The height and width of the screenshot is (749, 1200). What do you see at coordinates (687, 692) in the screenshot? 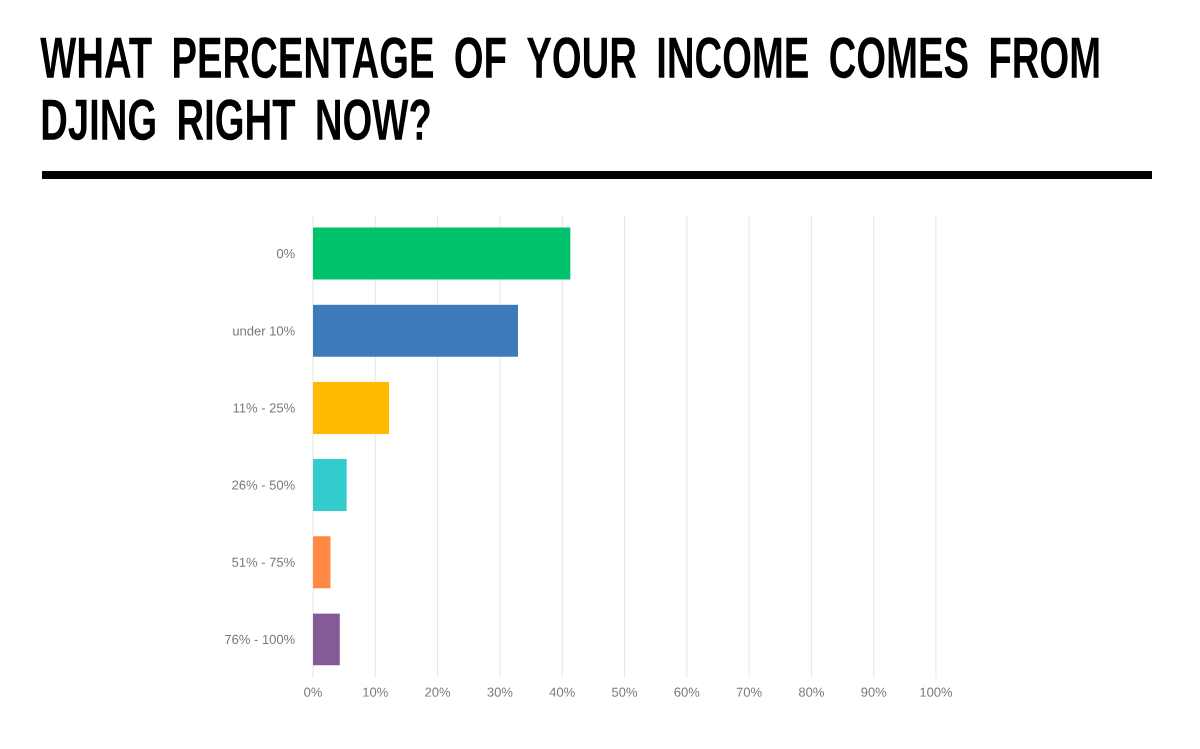
I see `x-tick-label: 60%` at bounding box center [687, 692].